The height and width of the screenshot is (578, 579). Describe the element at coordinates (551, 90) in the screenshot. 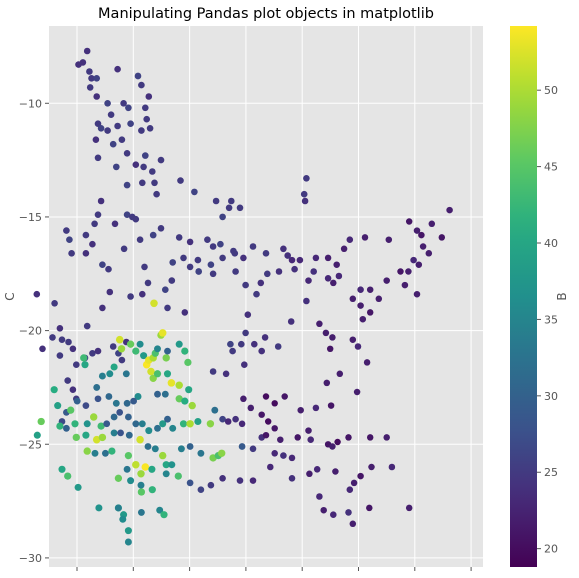

I see `colorbar-tick-label: 50` at that location.